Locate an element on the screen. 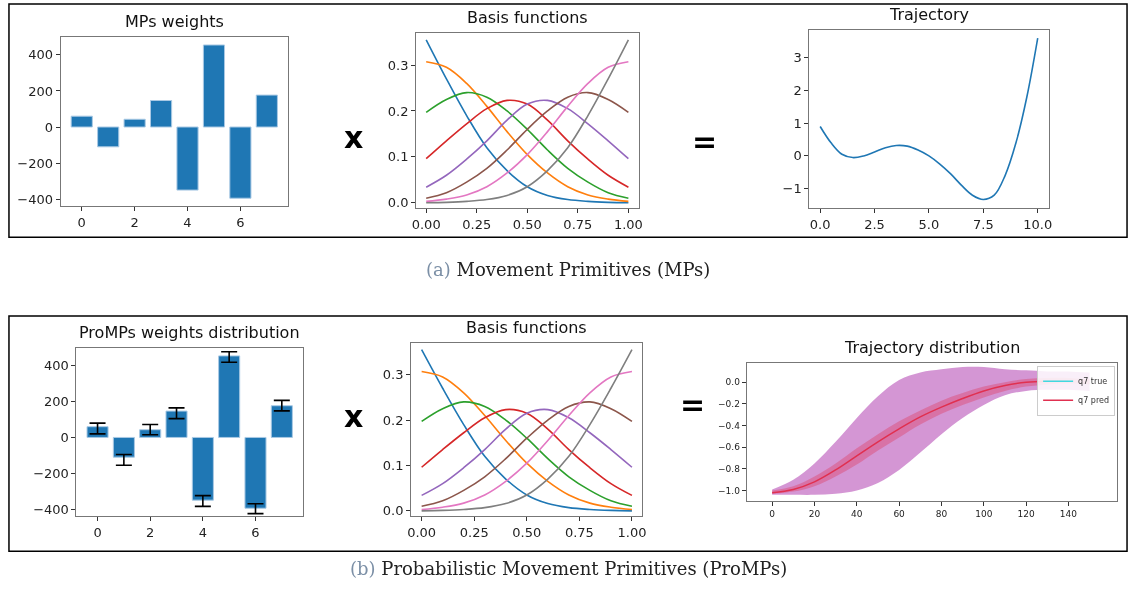 The image size is (1136, 604). legend-label: q7 true is located at coordinates (1093, 382).